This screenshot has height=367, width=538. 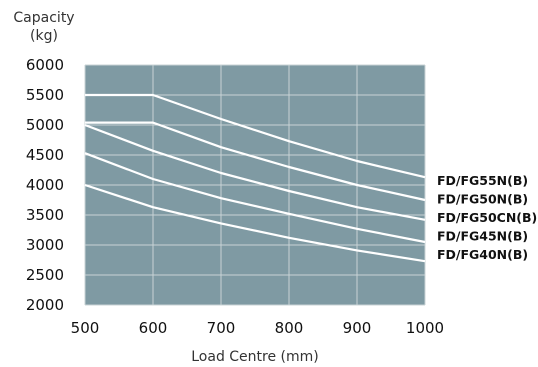 I want to click on x-tick-label: 900, so click(x=357, y=328).